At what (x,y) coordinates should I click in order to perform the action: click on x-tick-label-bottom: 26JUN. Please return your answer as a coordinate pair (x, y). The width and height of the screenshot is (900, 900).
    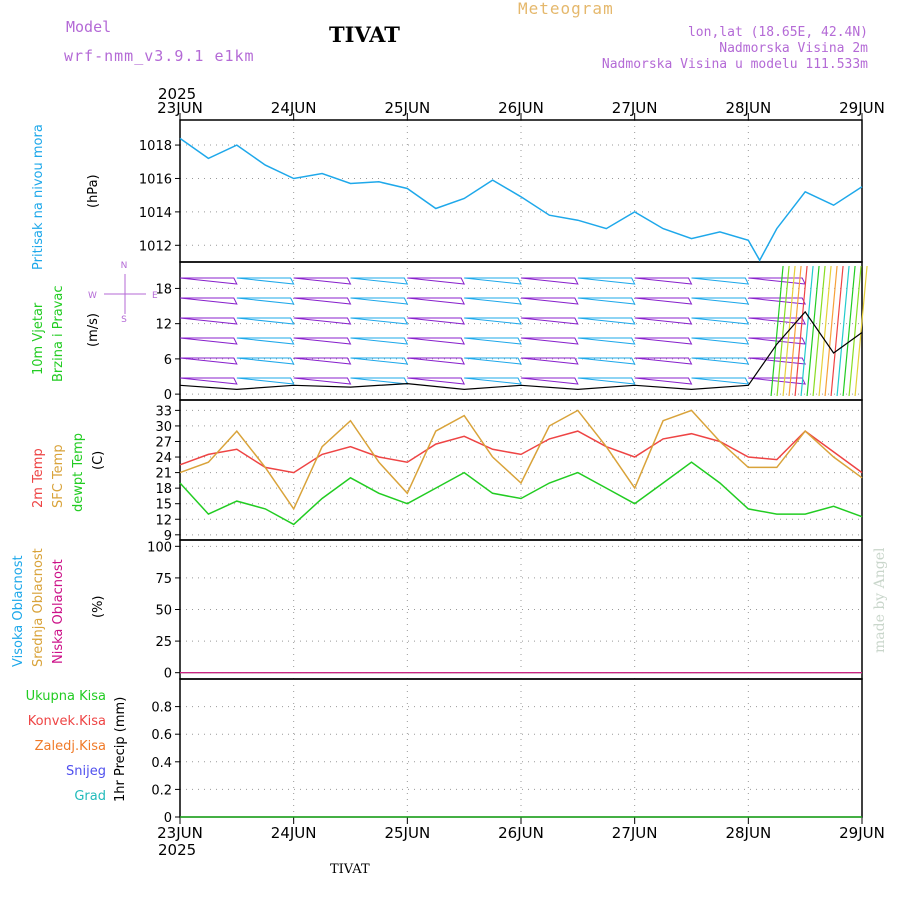
    Looking at the image, I should click on (521, 833).